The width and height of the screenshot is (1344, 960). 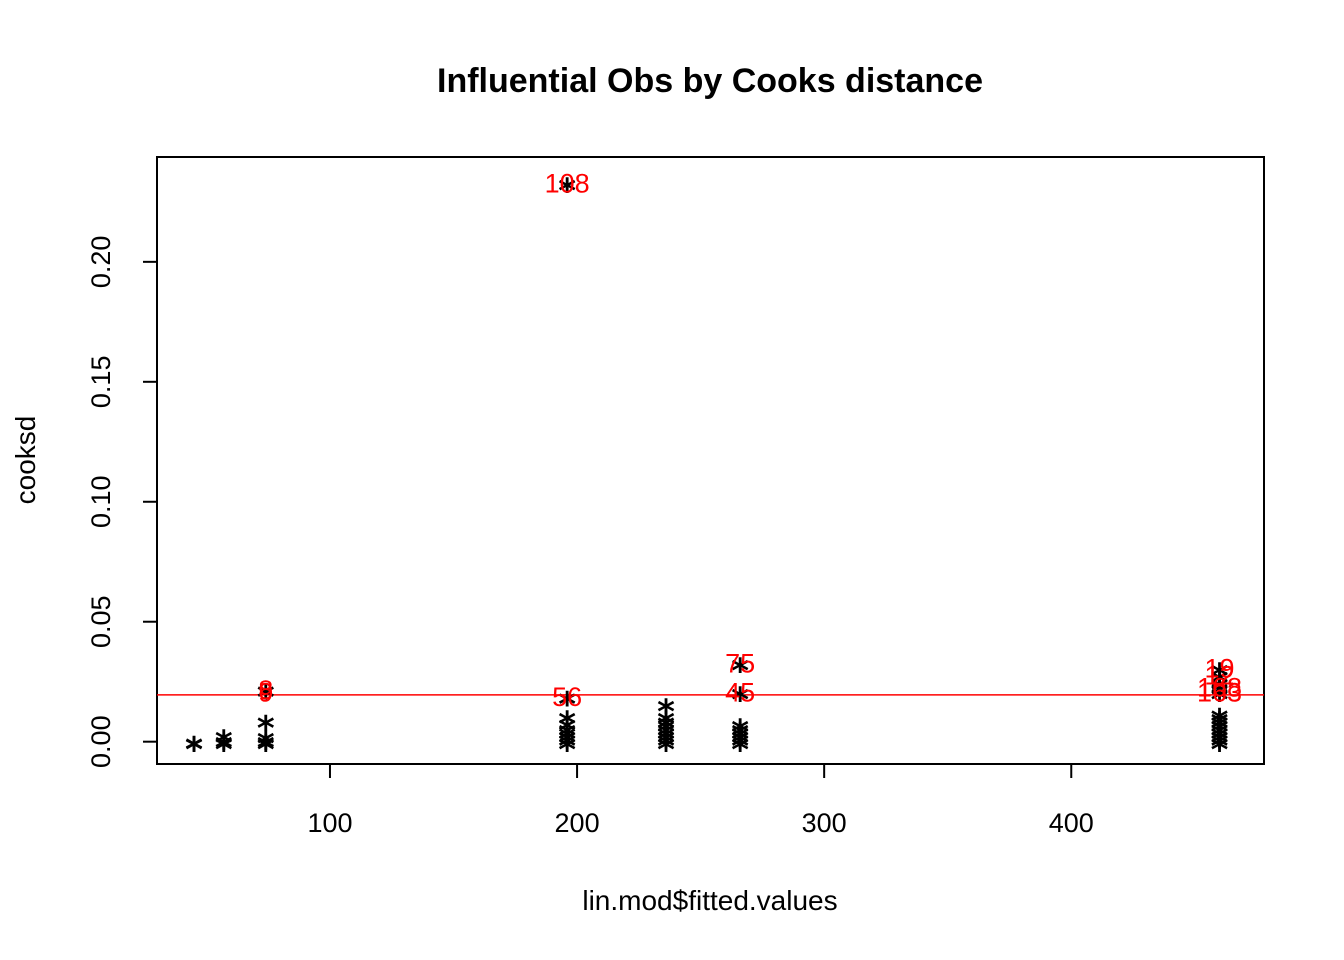 What do you see at coordinates (709, 900) in the screenshot?
I see `x-axis-label: lin.mod$fitted.values` at bounding box center [709, 900].